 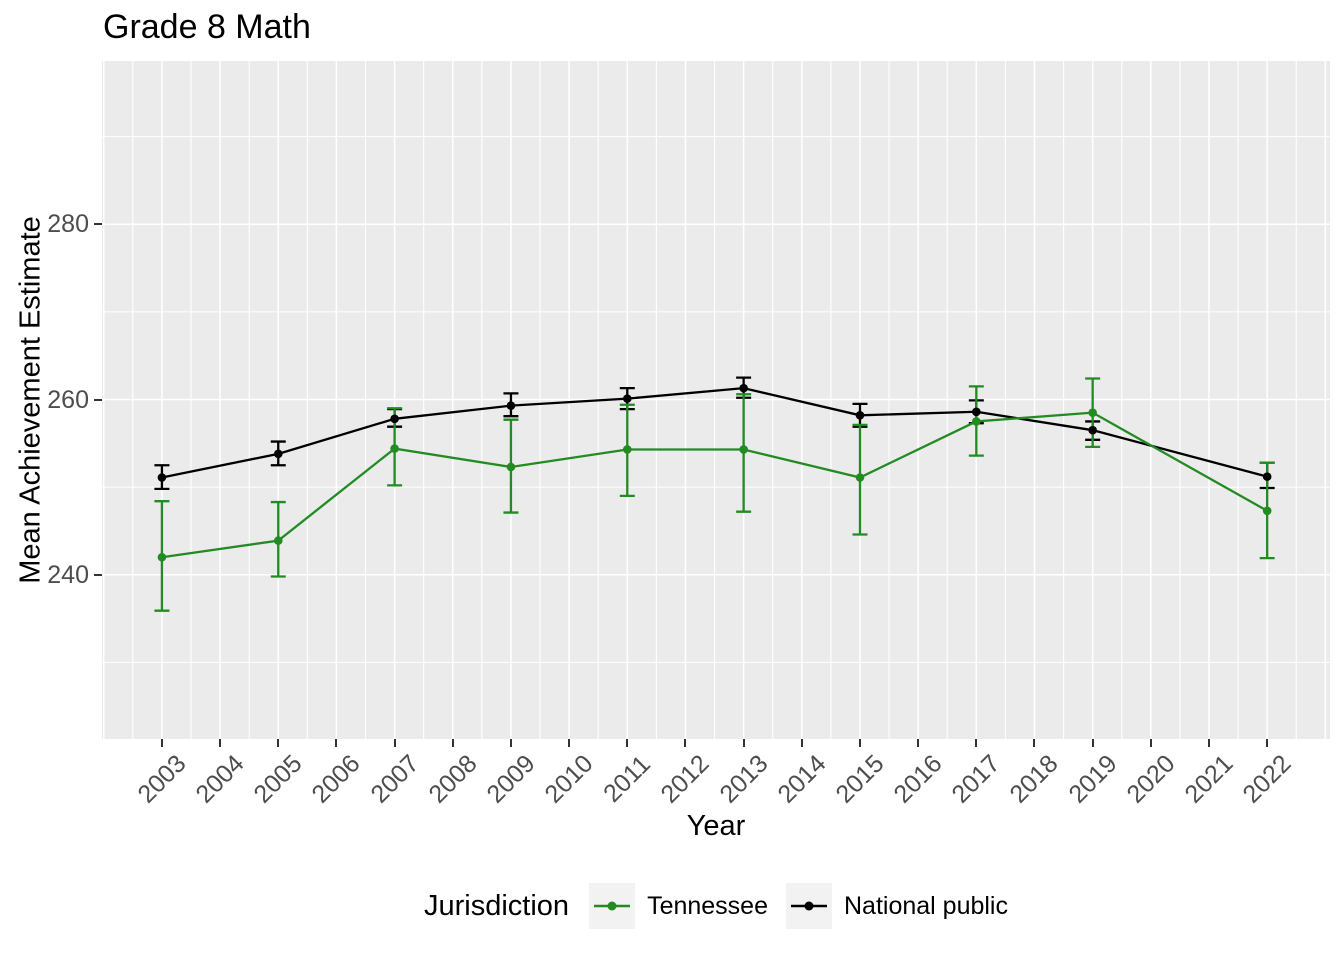 I want to click on legend: Jurisdiction Tennessee National public, so click(x=716, y=906).